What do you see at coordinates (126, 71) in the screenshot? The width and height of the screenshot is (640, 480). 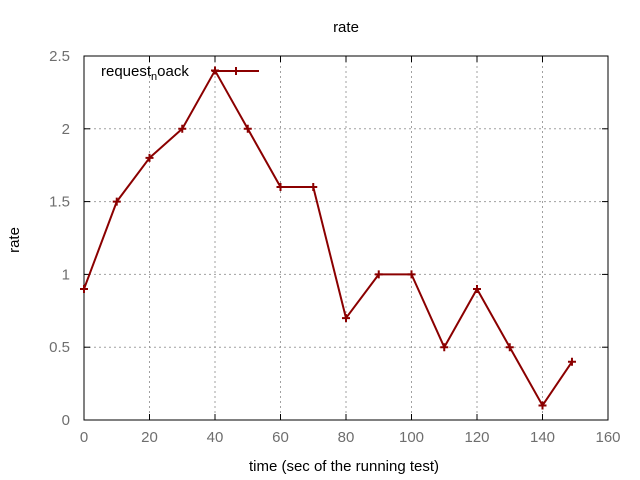 I see `legend-label-main: request` at bounding box center [126, 71].